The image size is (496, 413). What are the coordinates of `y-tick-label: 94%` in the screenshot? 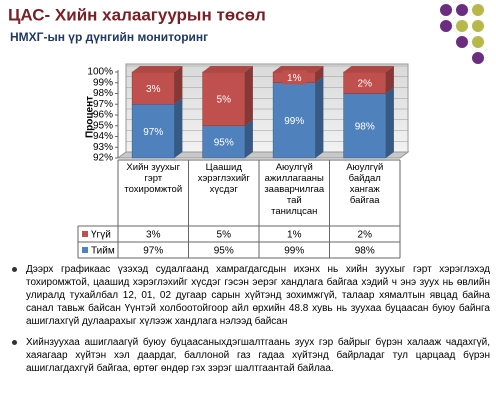 It's located at (103, 136).